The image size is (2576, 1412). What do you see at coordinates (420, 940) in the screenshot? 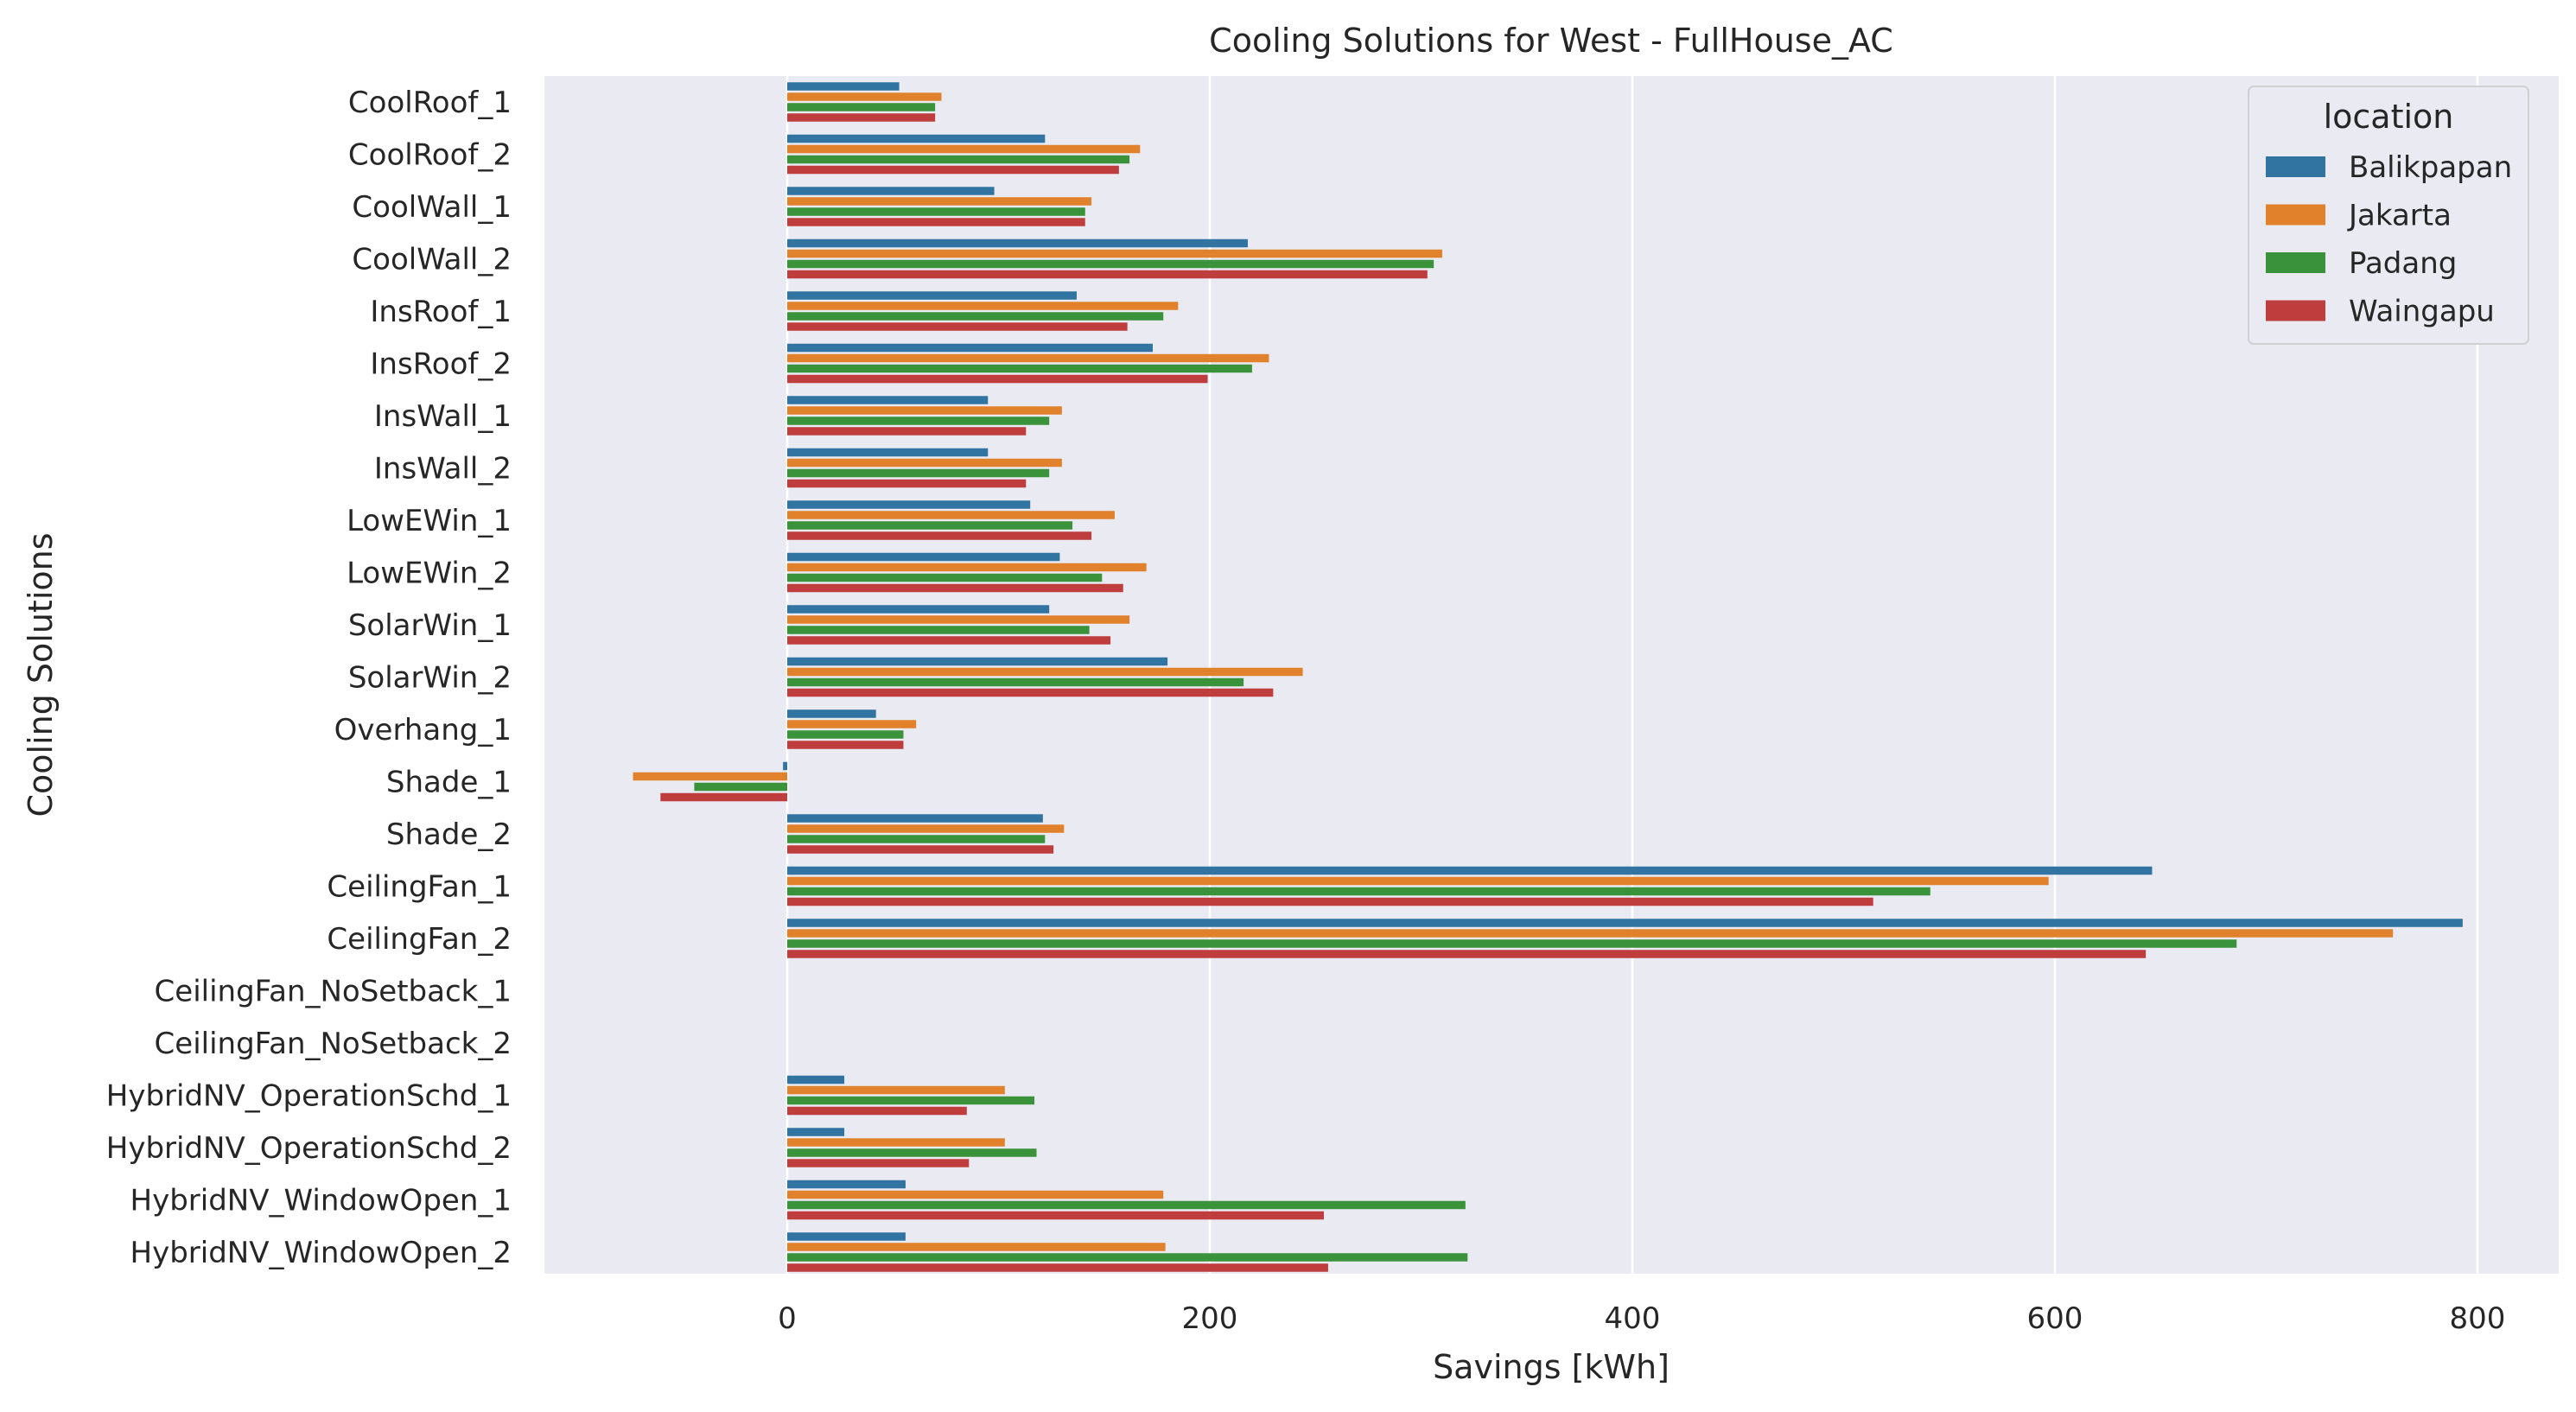
I see `category-label: CeilingFan_2` at bounding box center [420, 940].